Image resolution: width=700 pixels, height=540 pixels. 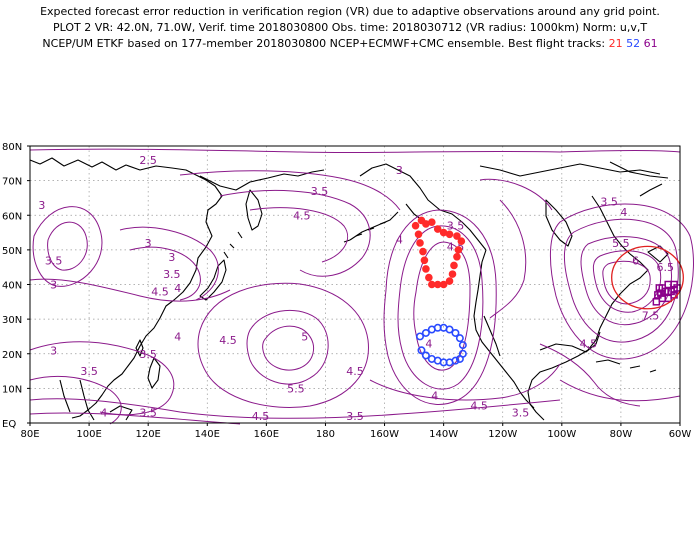 What do you see at coordinates (154, 373) in the screenshot?
I see `coast-philippines` at bounding box center [154, 373].